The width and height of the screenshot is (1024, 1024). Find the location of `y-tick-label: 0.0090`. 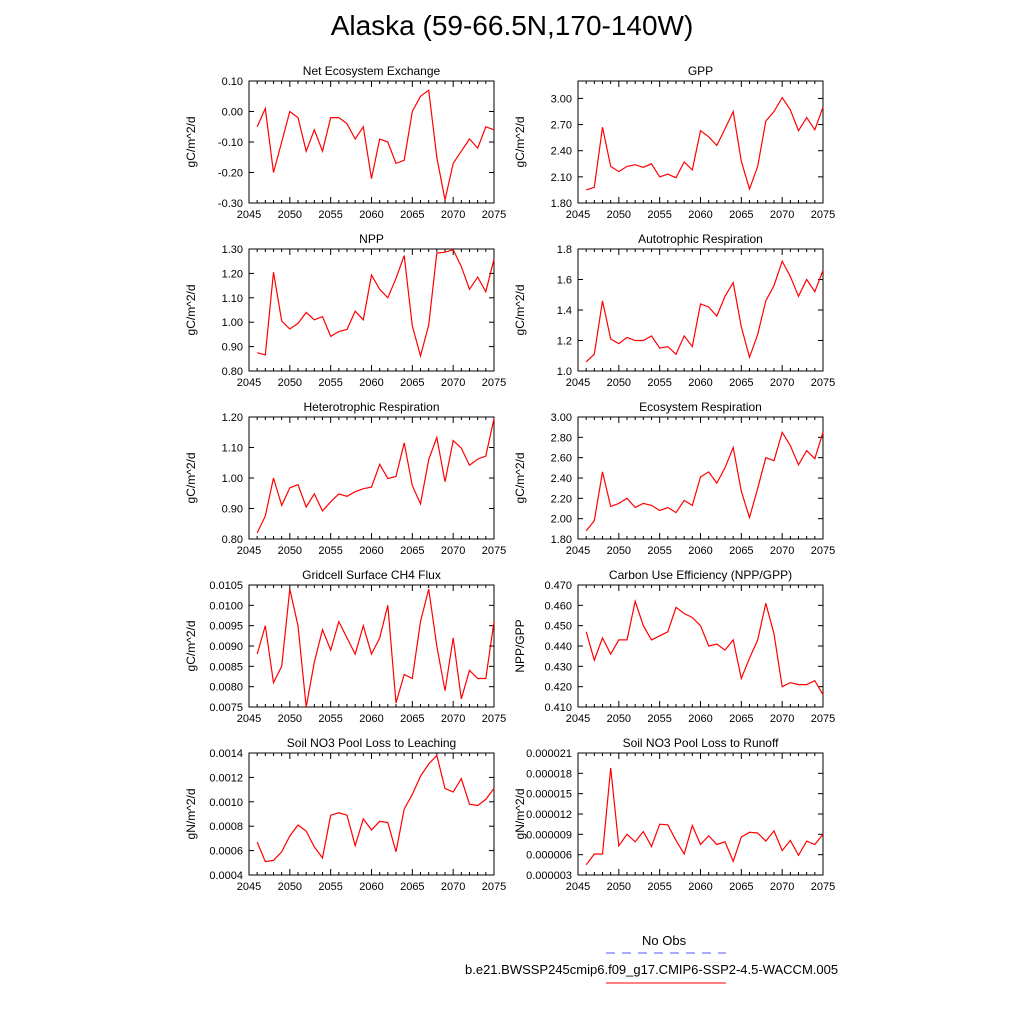

y-tick-label: 0.0090 is located at coordinates (226, 647).